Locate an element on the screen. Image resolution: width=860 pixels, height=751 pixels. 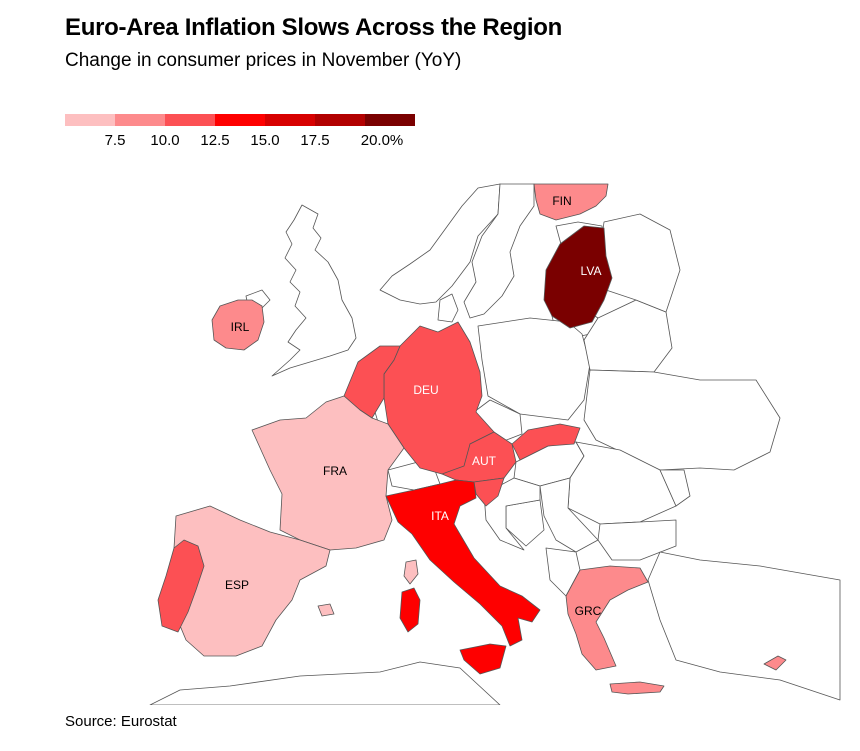
label-aut: AUT is located at coordinates (484, 461).